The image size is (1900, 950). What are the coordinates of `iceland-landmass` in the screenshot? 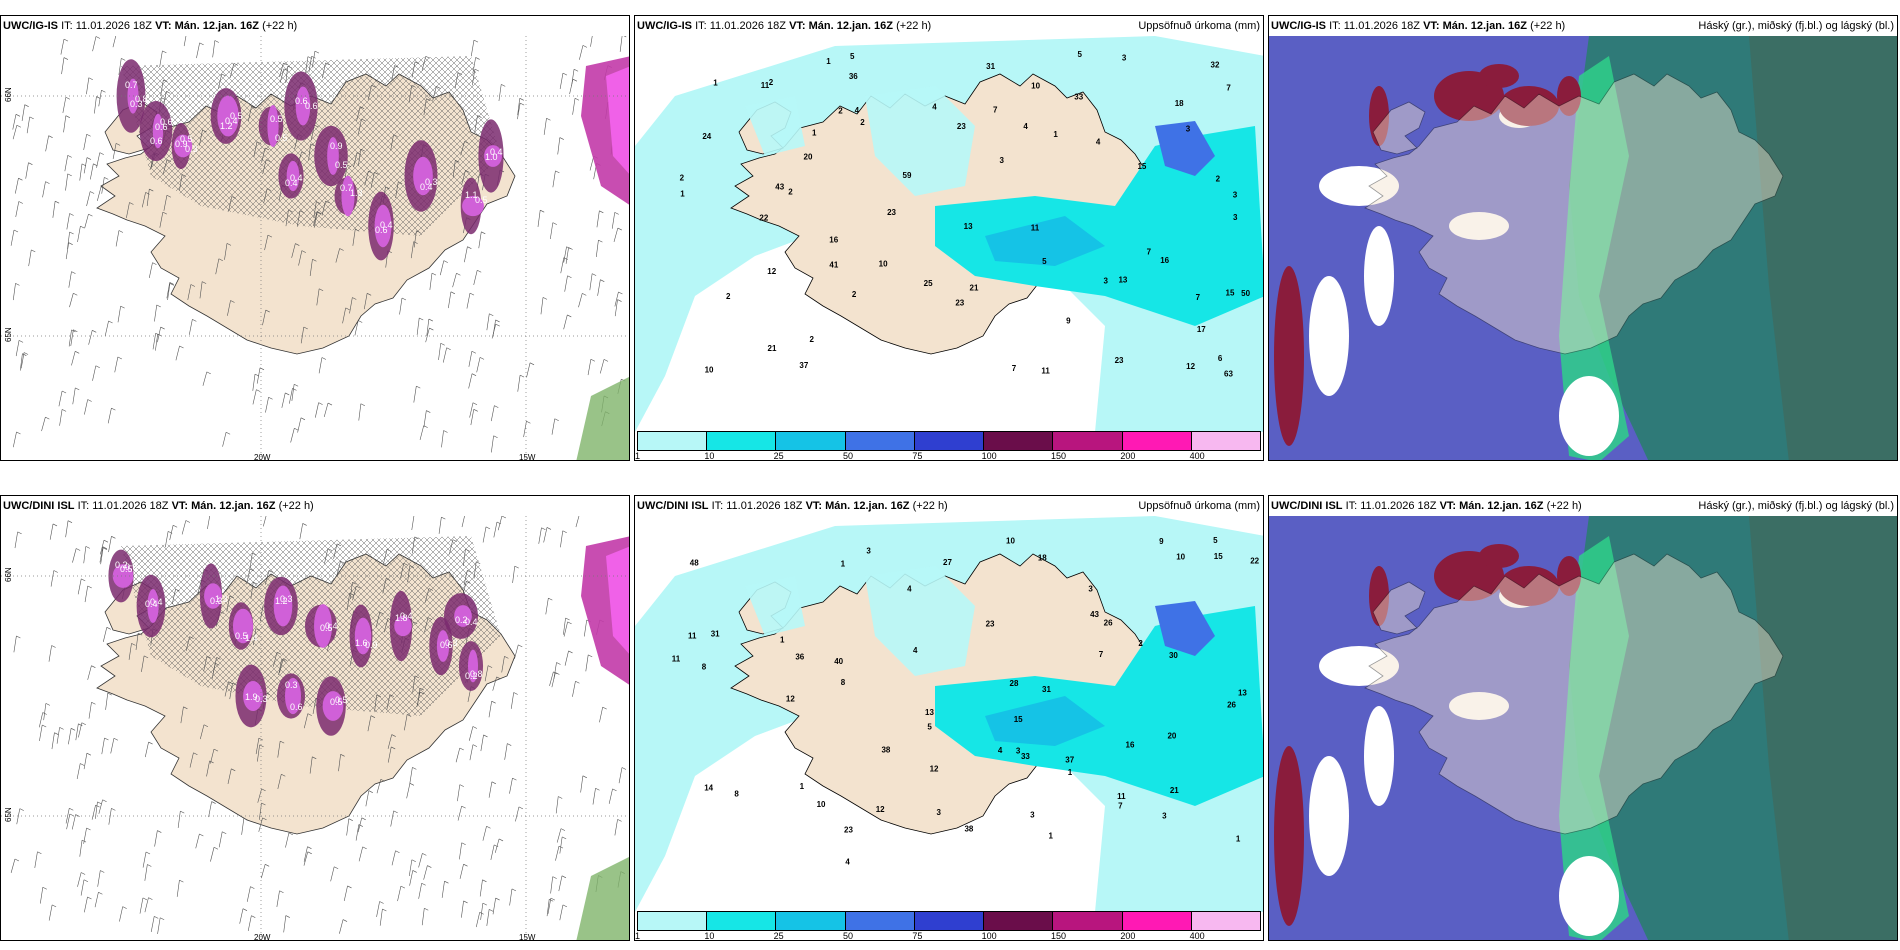 It's located at (1574, 214).